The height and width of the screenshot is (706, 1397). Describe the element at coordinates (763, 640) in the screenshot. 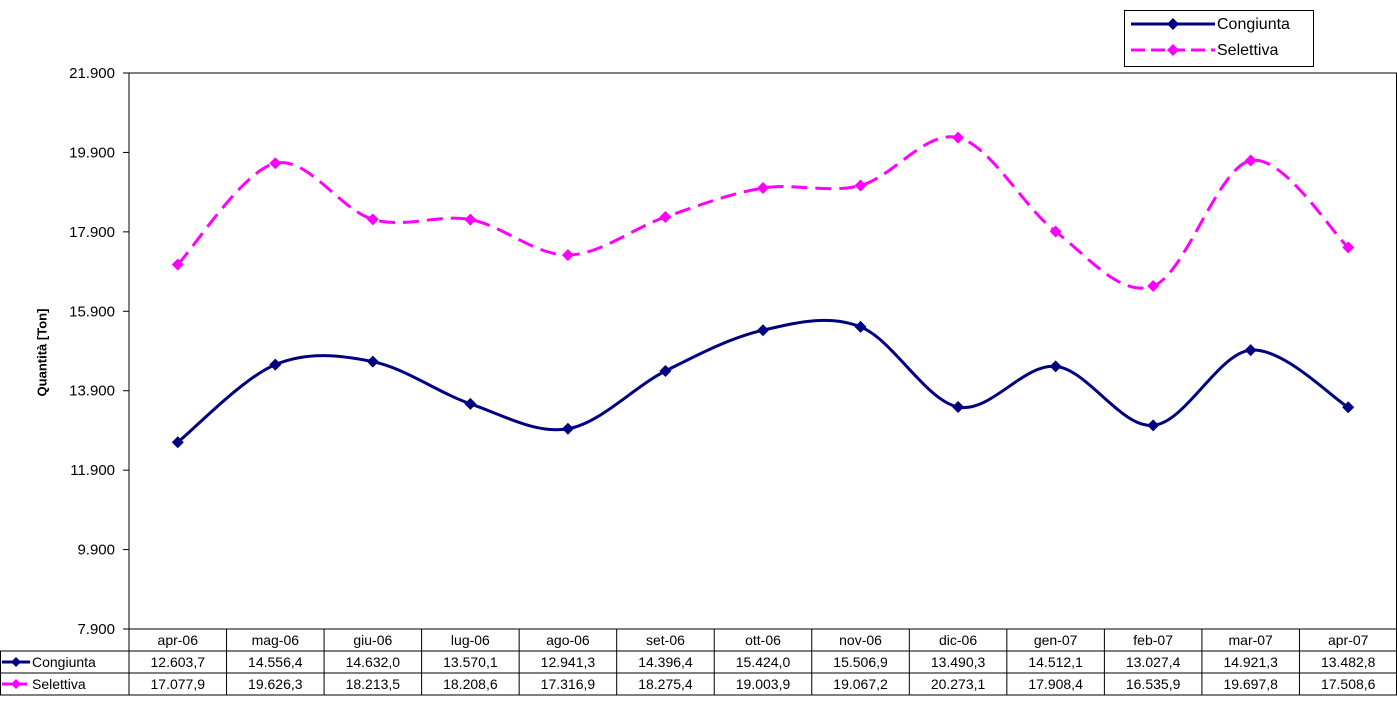

I see `x-tick-label: ott-06` at that location.